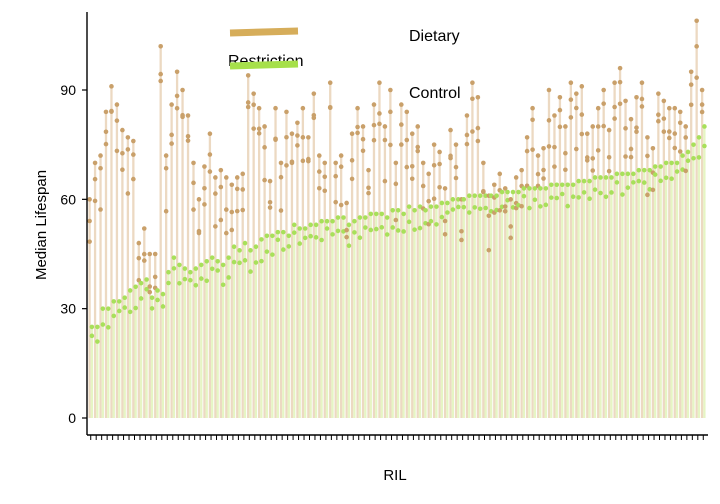  I want to click on y-tick-label: 30, so click(68, 309).